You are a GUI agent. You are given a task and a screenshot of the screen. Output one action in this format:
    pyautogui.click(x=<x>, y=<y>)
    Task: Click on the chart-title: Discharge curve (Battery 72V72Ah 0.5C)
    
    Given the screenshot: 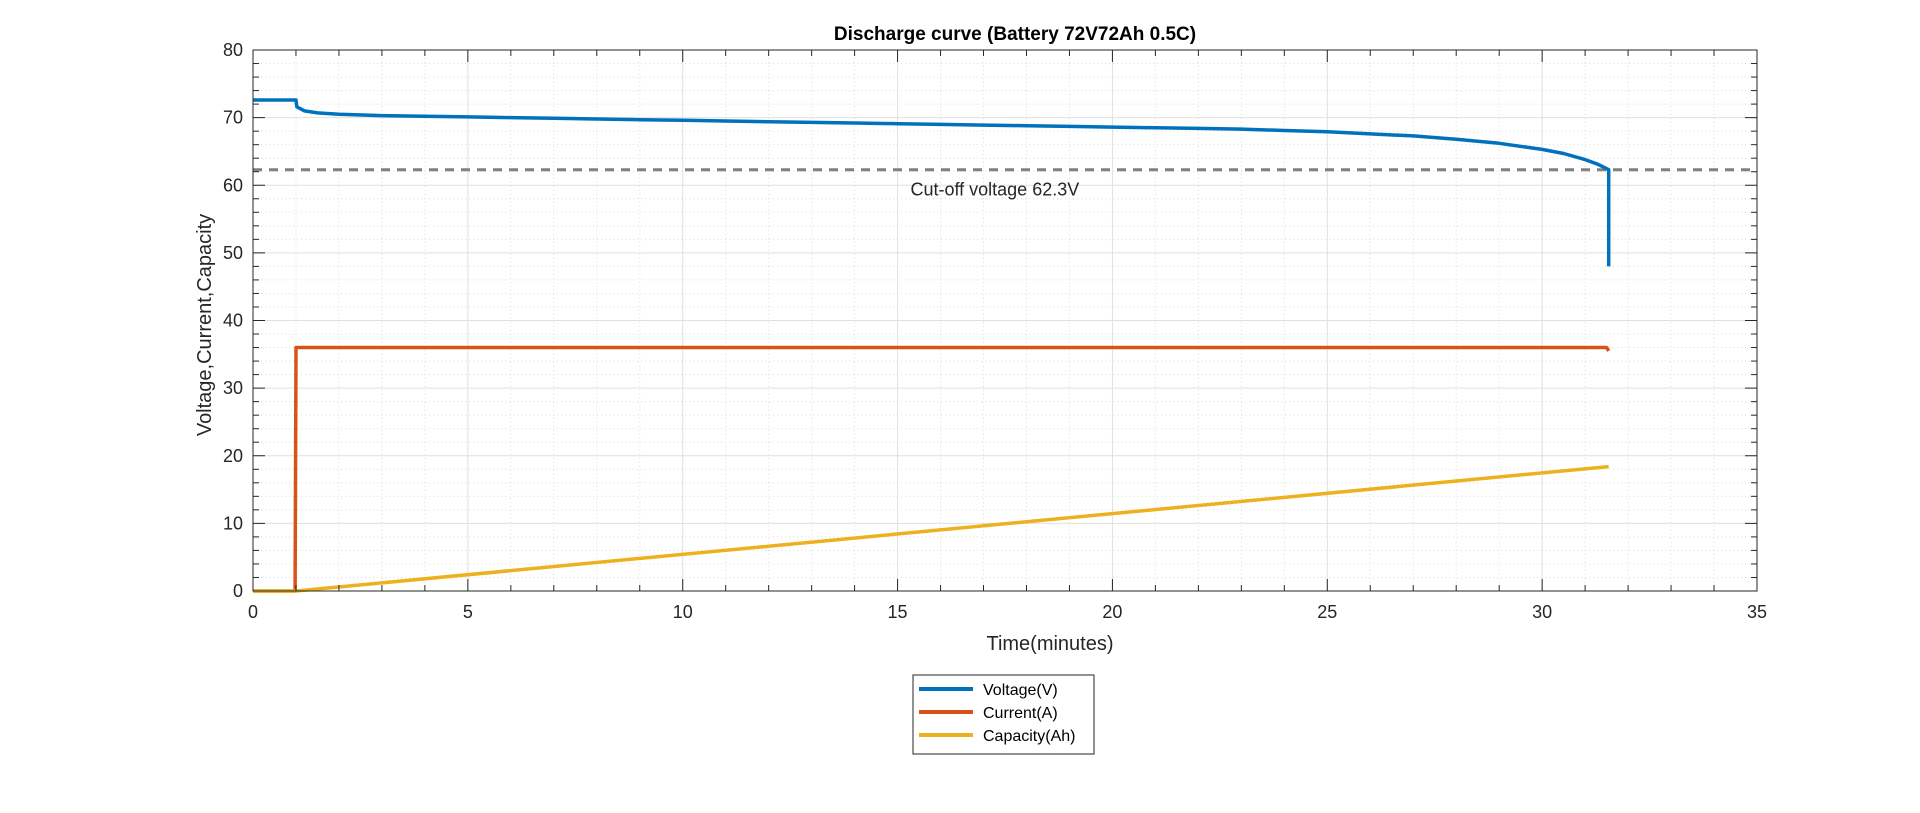 What is the action you would take?
    pyautogui.click(x=1015, y=34)
    